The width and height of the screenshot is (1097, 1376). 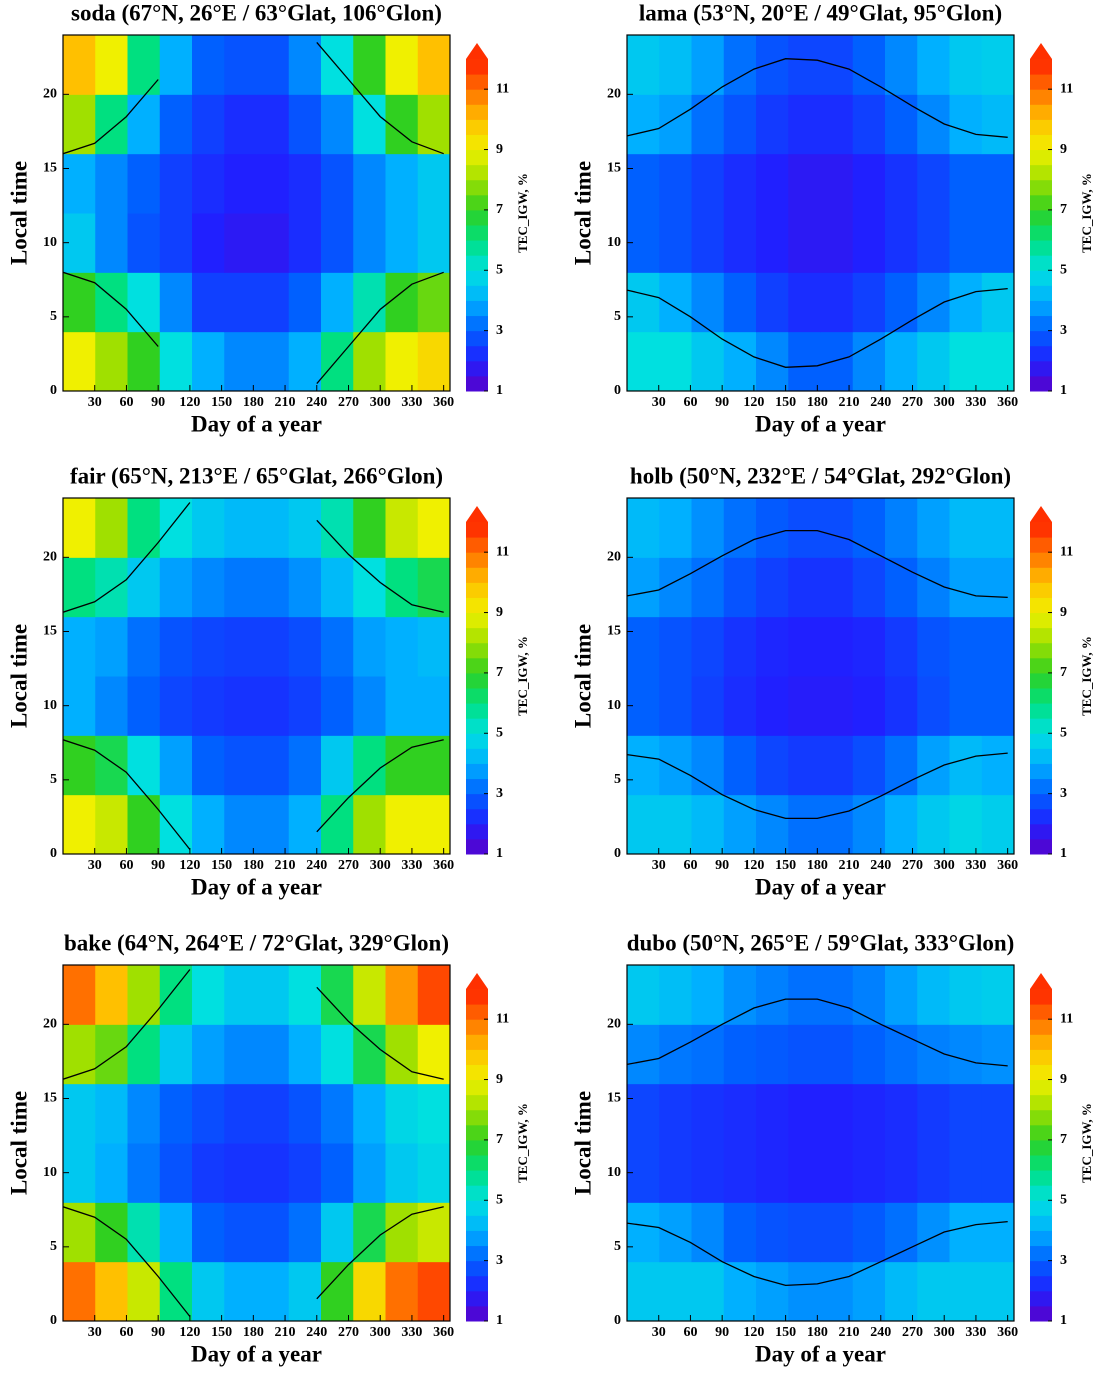 I want to click on y-axis-label: Local time, so click(x=18, y=676).